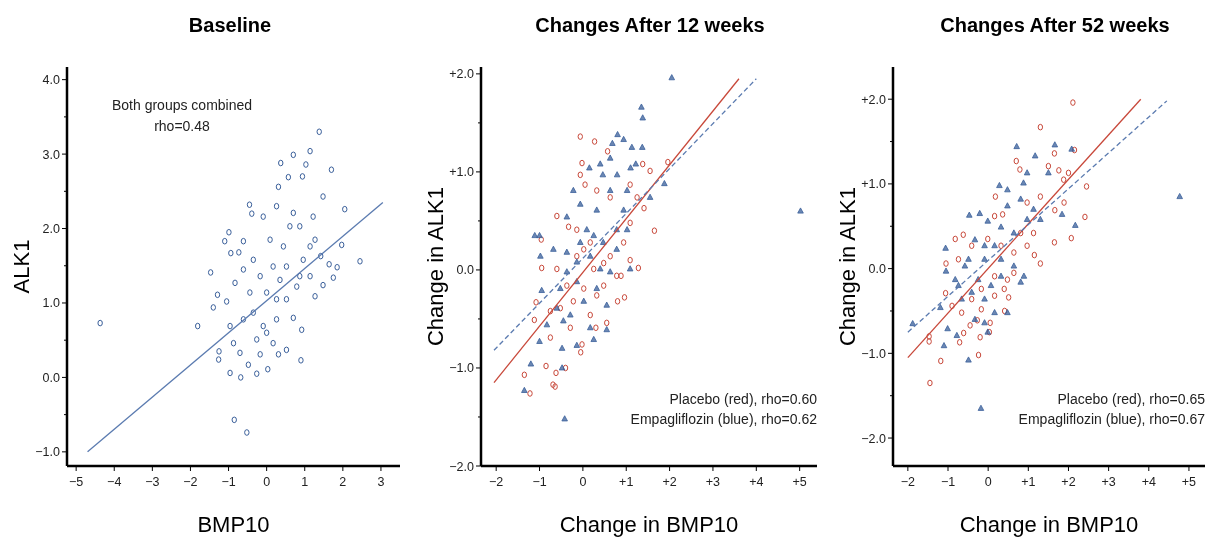 This screenshot has width=1217, height=540. I want to click on x-tick-label: −3, so click(152, 482).